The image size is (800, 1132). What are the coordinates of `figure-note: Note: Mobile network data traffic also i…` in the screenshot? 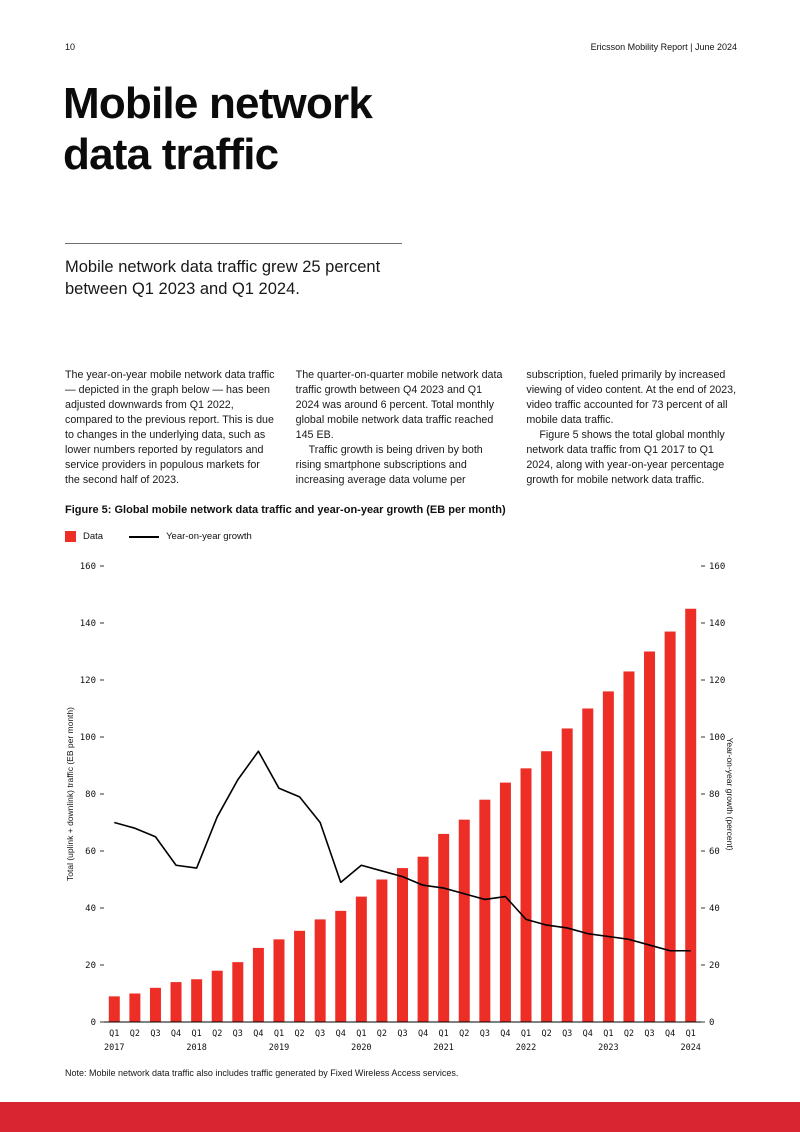 It's located at (262, 1073).